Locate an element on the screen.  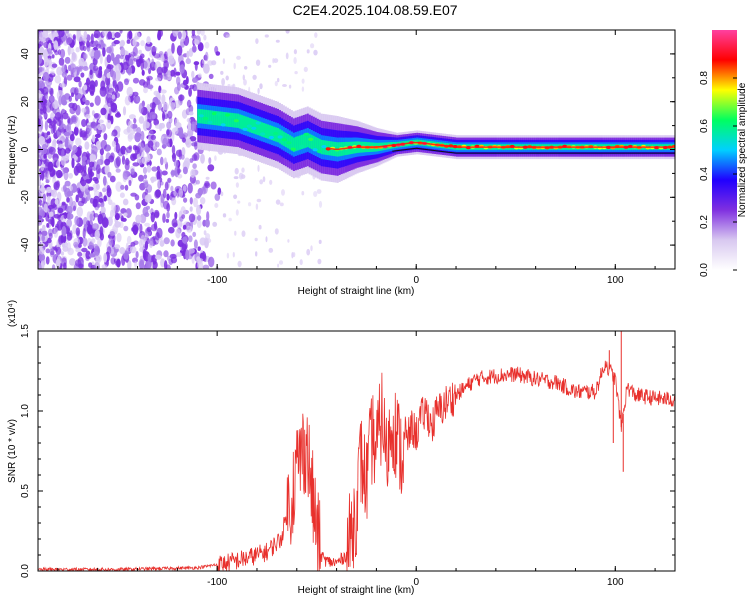
colorbar-tick-label: 0.4 is located at coordinates (704, 174).